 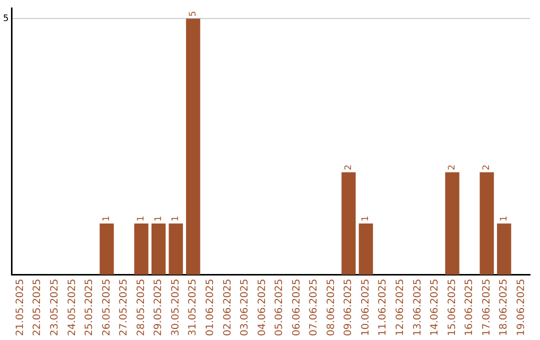 What do you see at coordinates (383, 307) in the screenshot?
I see `x-tick-label: 11.06.2025` at bounding box center [383, 307].